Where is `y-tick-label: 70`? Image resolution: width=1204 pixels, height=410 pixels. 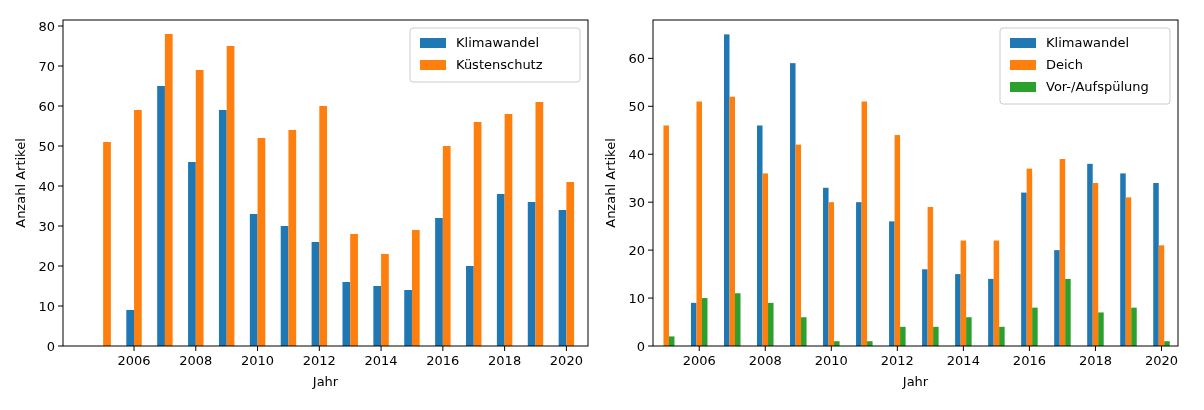 y-tick-label: 70 is located at coordinates (46, 66).